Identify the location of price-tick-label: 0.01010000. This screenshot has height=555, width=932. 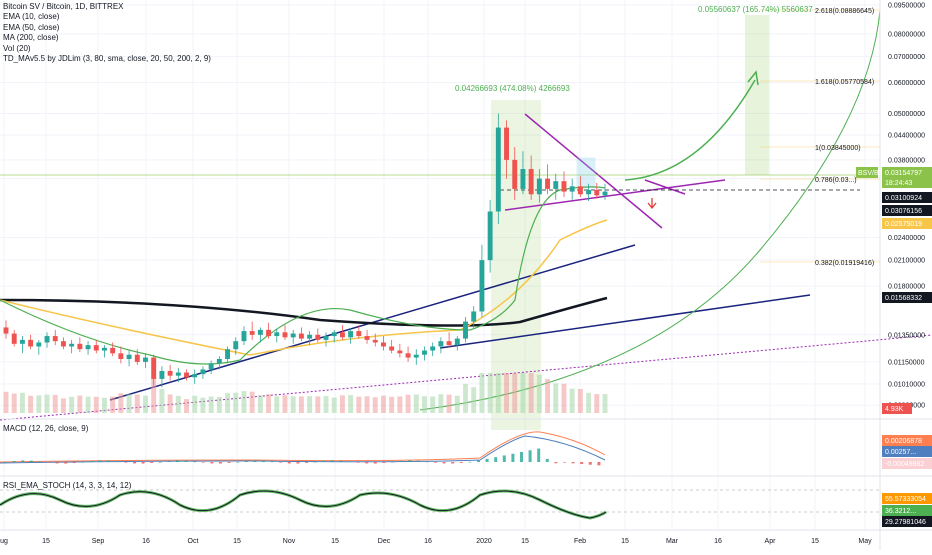
(906, 384).